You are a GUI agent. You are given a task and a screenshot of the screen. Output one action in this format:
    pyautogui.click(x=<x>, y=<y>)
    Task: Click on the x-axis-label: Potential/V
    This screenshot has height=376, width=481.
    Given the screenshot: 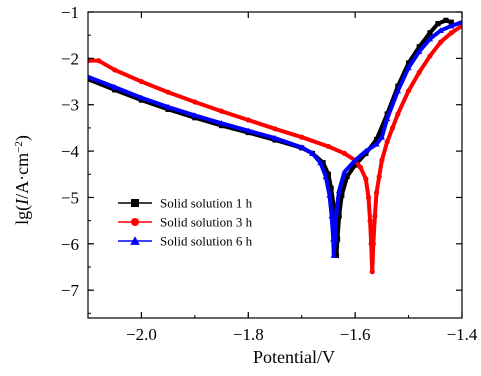 What is the action you would take?
    pyautogui.click(x=294, y=357)
    